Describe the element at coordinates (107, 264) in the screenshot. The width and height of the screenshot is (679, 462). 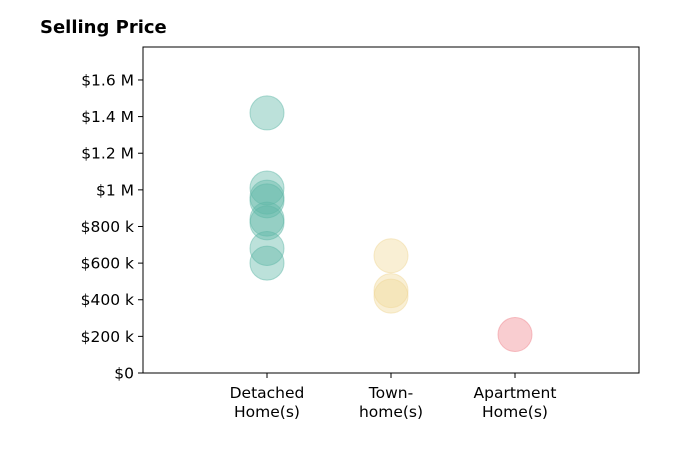
I see `y-tick-label: $600 k` at that location.